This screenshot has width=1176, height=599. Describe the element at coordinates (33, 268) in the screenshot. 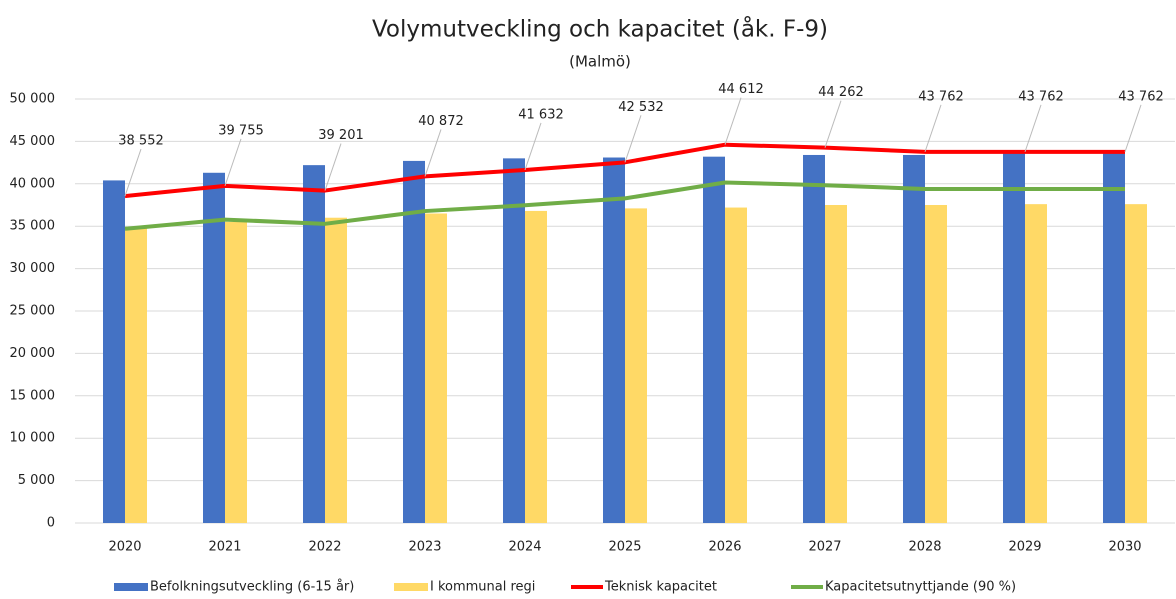

I see `y-tick-label: 30 000` at that location.